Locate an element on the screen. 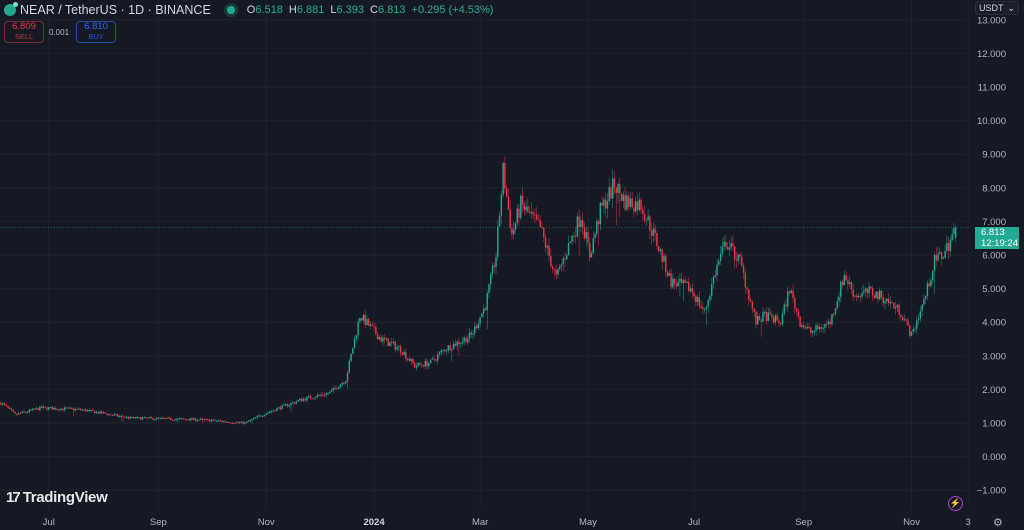 Image resolution: width=1024 pixels, height=530 pixels. high-label: H is located at coordinates (292, 10).